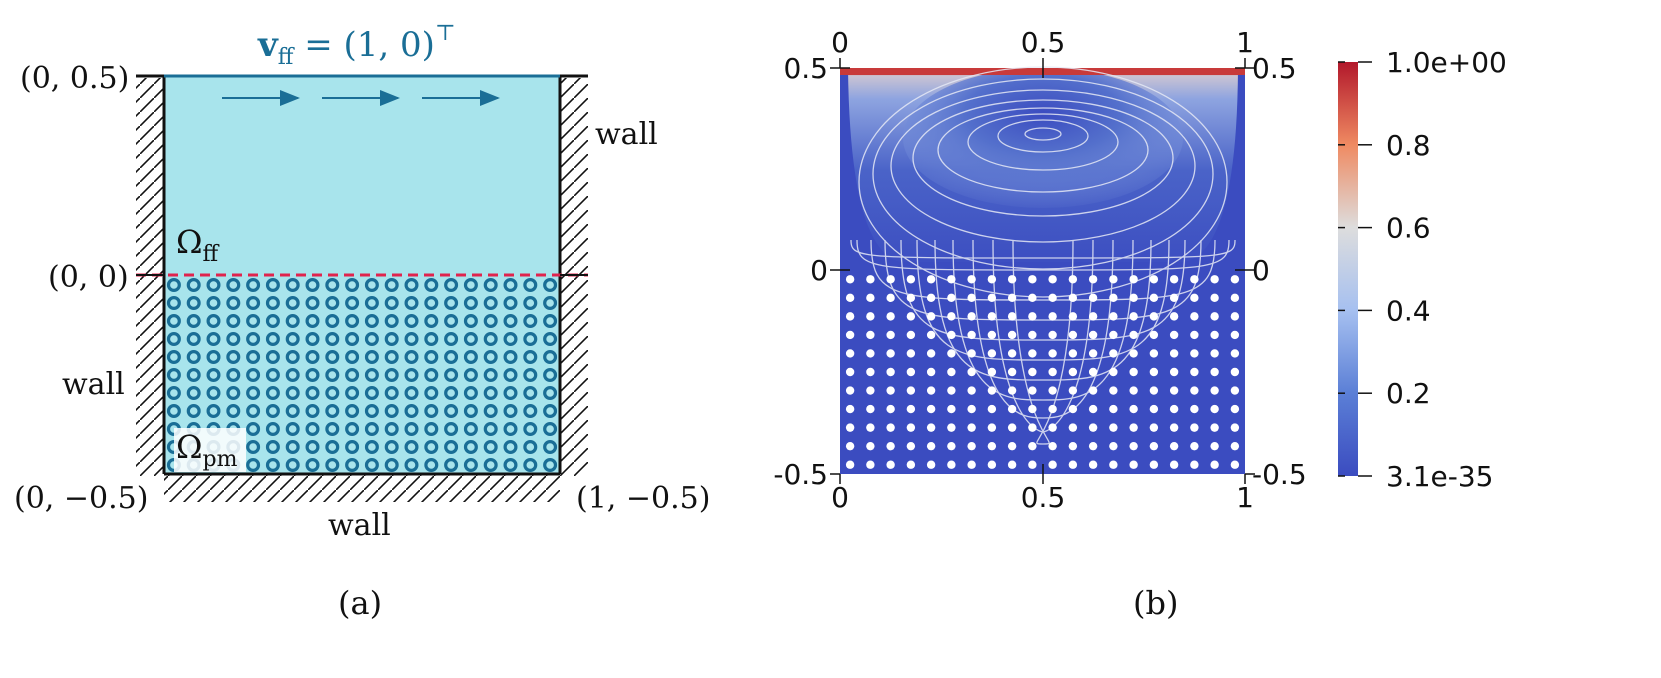 This screenshot has width=1661, height=678. Describe the element at coordinates (1422, 269) in the screenshot. I see `colorbar-ticks: 1.0e+00 0.8 0.6 0.4 0.2 3.1e-35` at that location.